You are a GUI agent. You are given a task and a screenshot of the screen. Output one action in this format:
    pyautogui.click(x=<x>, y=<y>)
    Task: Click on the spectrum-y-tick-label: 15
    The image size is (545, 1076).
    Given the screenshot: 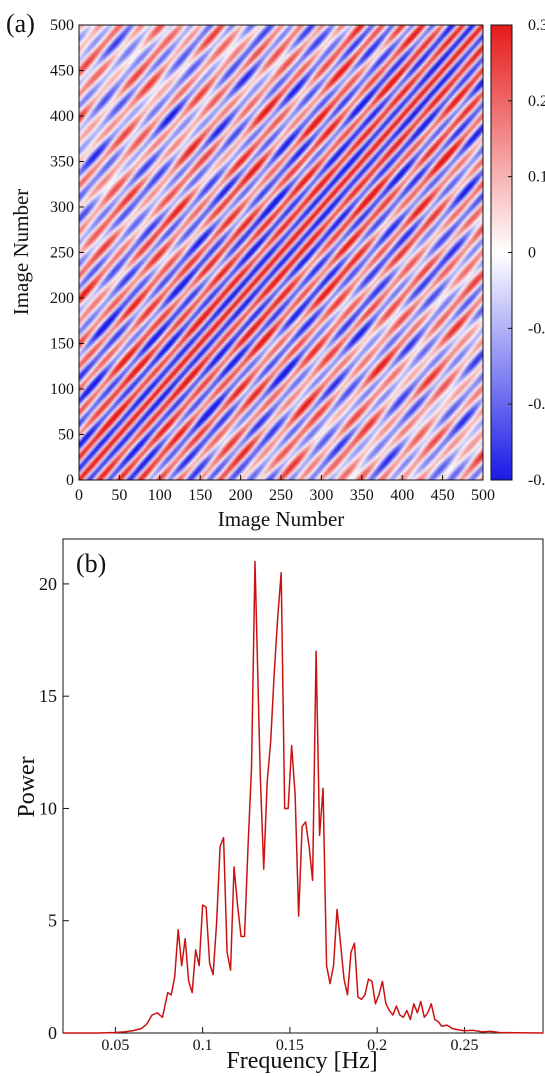 What is the action you would take?
    pyautogui.click(x=48, y=696)
    